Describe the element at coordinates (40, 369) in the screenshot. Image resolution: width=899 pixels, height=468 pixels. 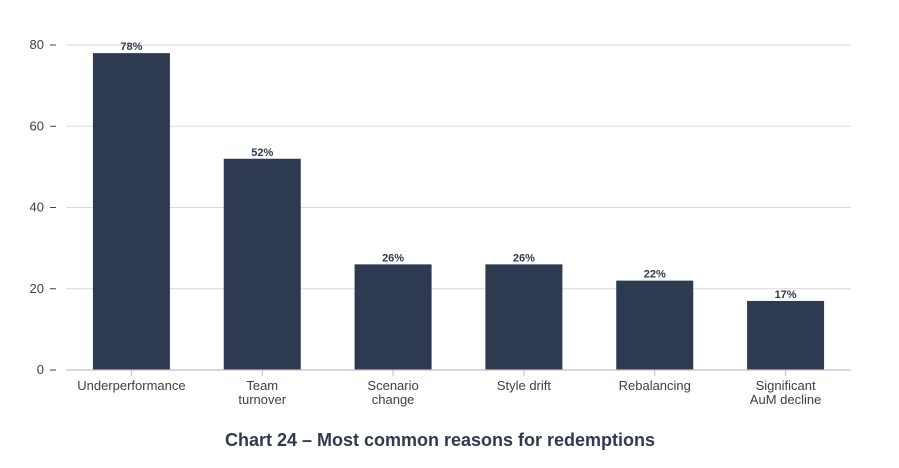
I see `y-tick-label: 0` at that location.